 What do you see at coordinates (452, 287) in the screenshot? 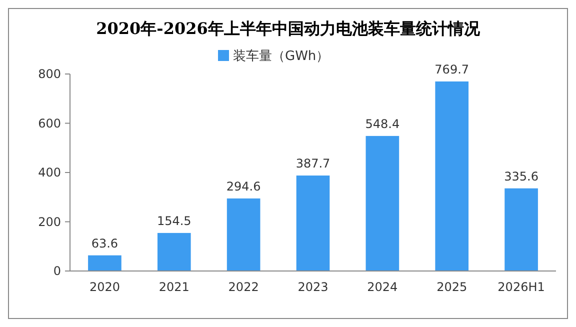
I see `x-tick-label: 2025` at bounding box center [452, 287].